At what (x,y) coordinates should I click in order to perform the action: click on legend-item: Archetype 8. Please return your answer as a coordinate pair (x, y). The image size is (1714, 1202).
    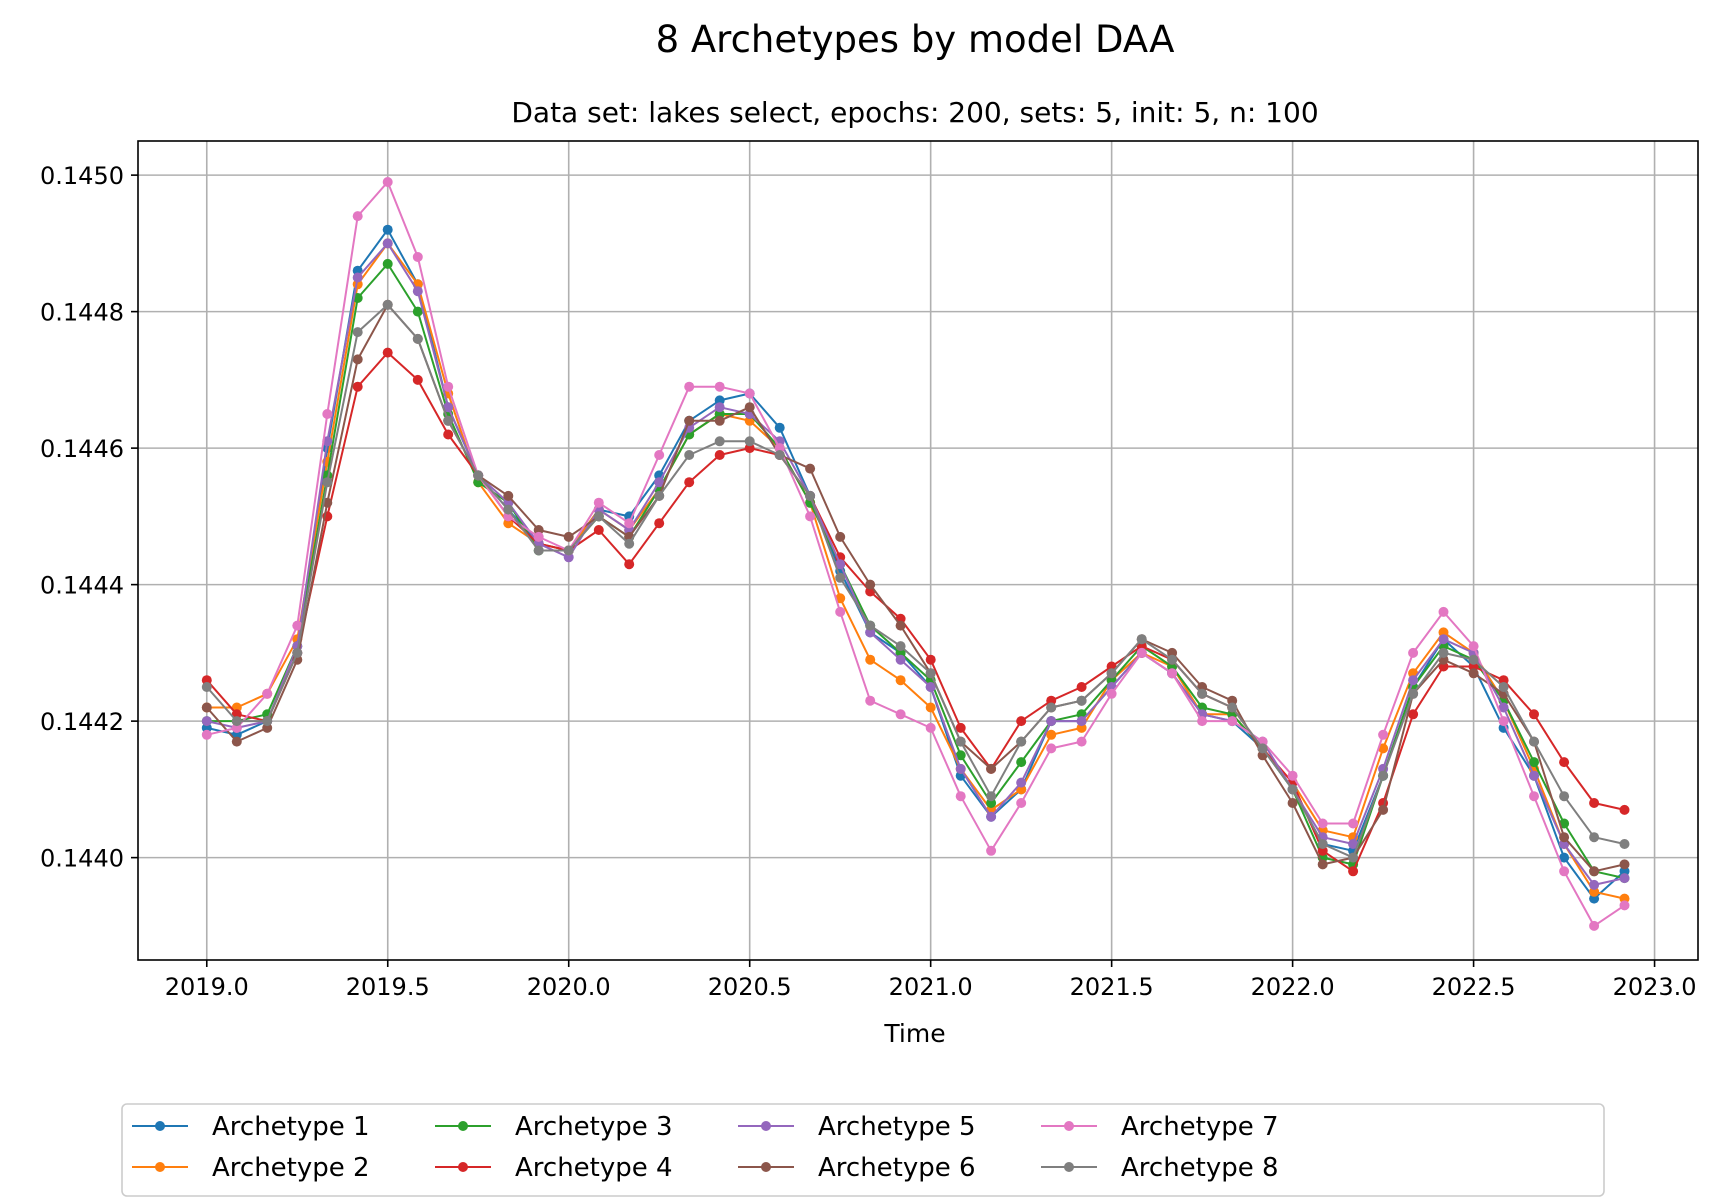
    Looking at the image, I should click on (1160, 1168).